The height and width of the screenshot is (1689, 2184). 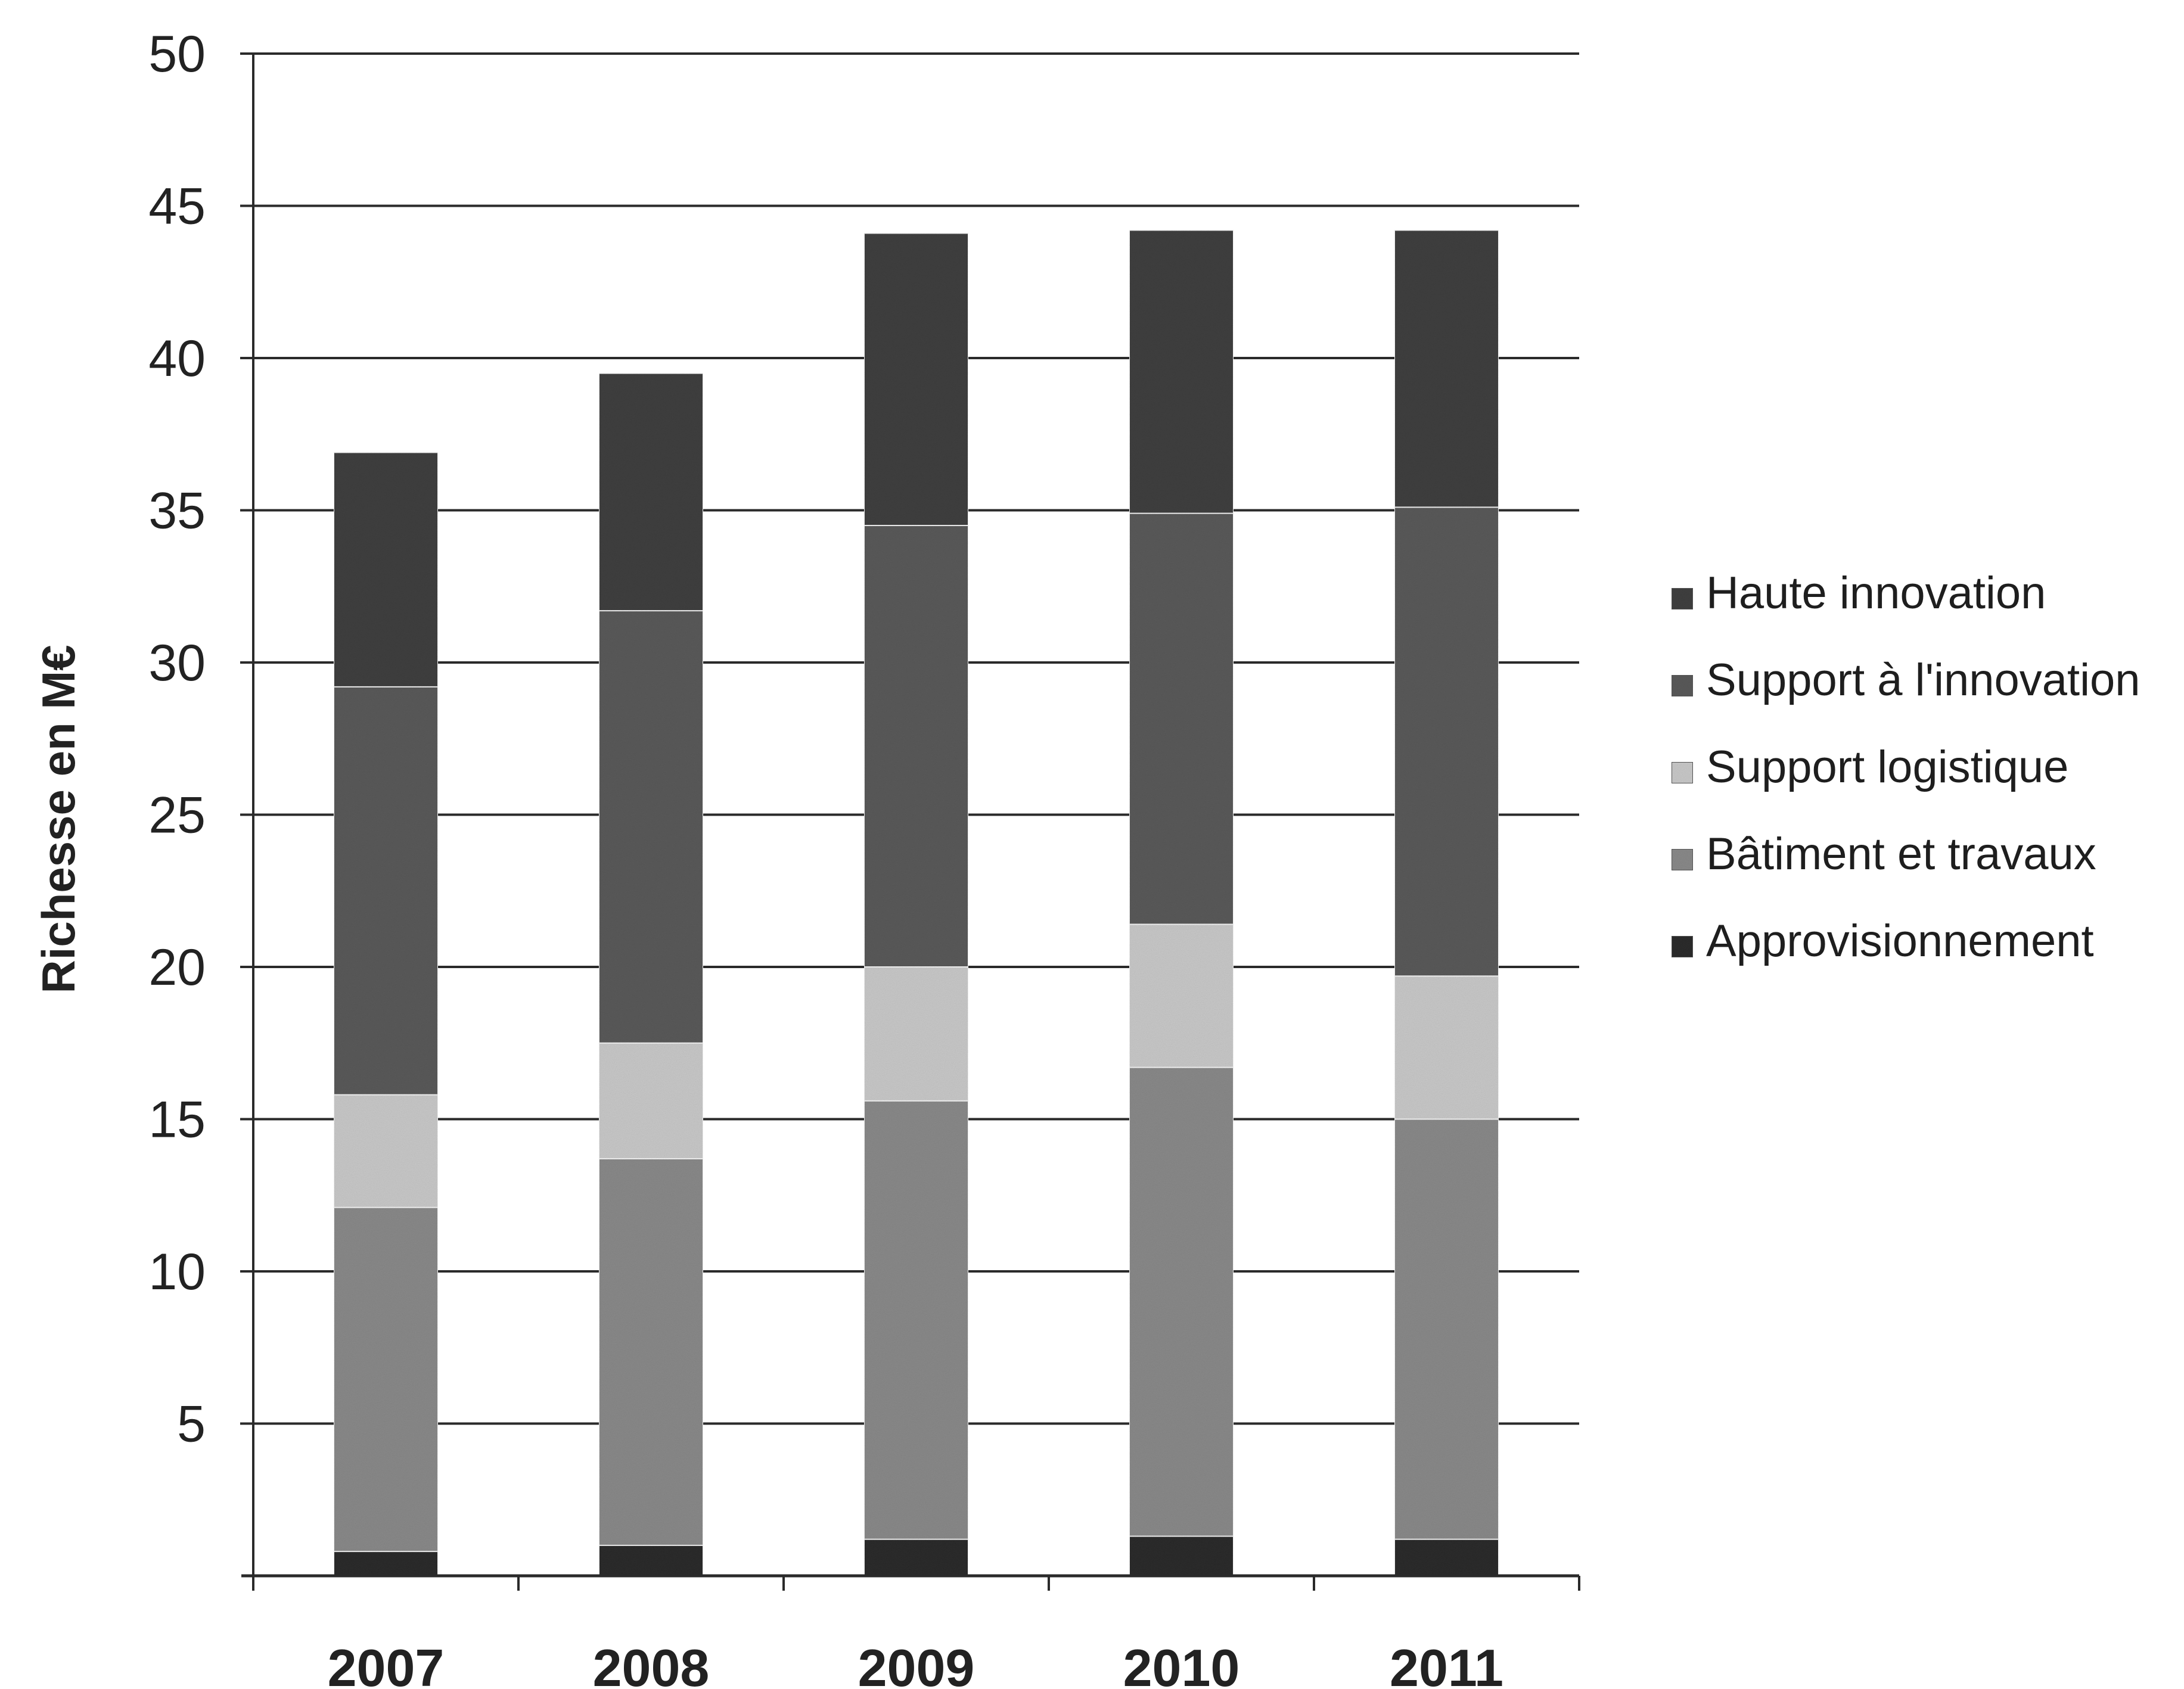 I want to click on x-tick-label: 2011, so click(x=1446, y=1663).